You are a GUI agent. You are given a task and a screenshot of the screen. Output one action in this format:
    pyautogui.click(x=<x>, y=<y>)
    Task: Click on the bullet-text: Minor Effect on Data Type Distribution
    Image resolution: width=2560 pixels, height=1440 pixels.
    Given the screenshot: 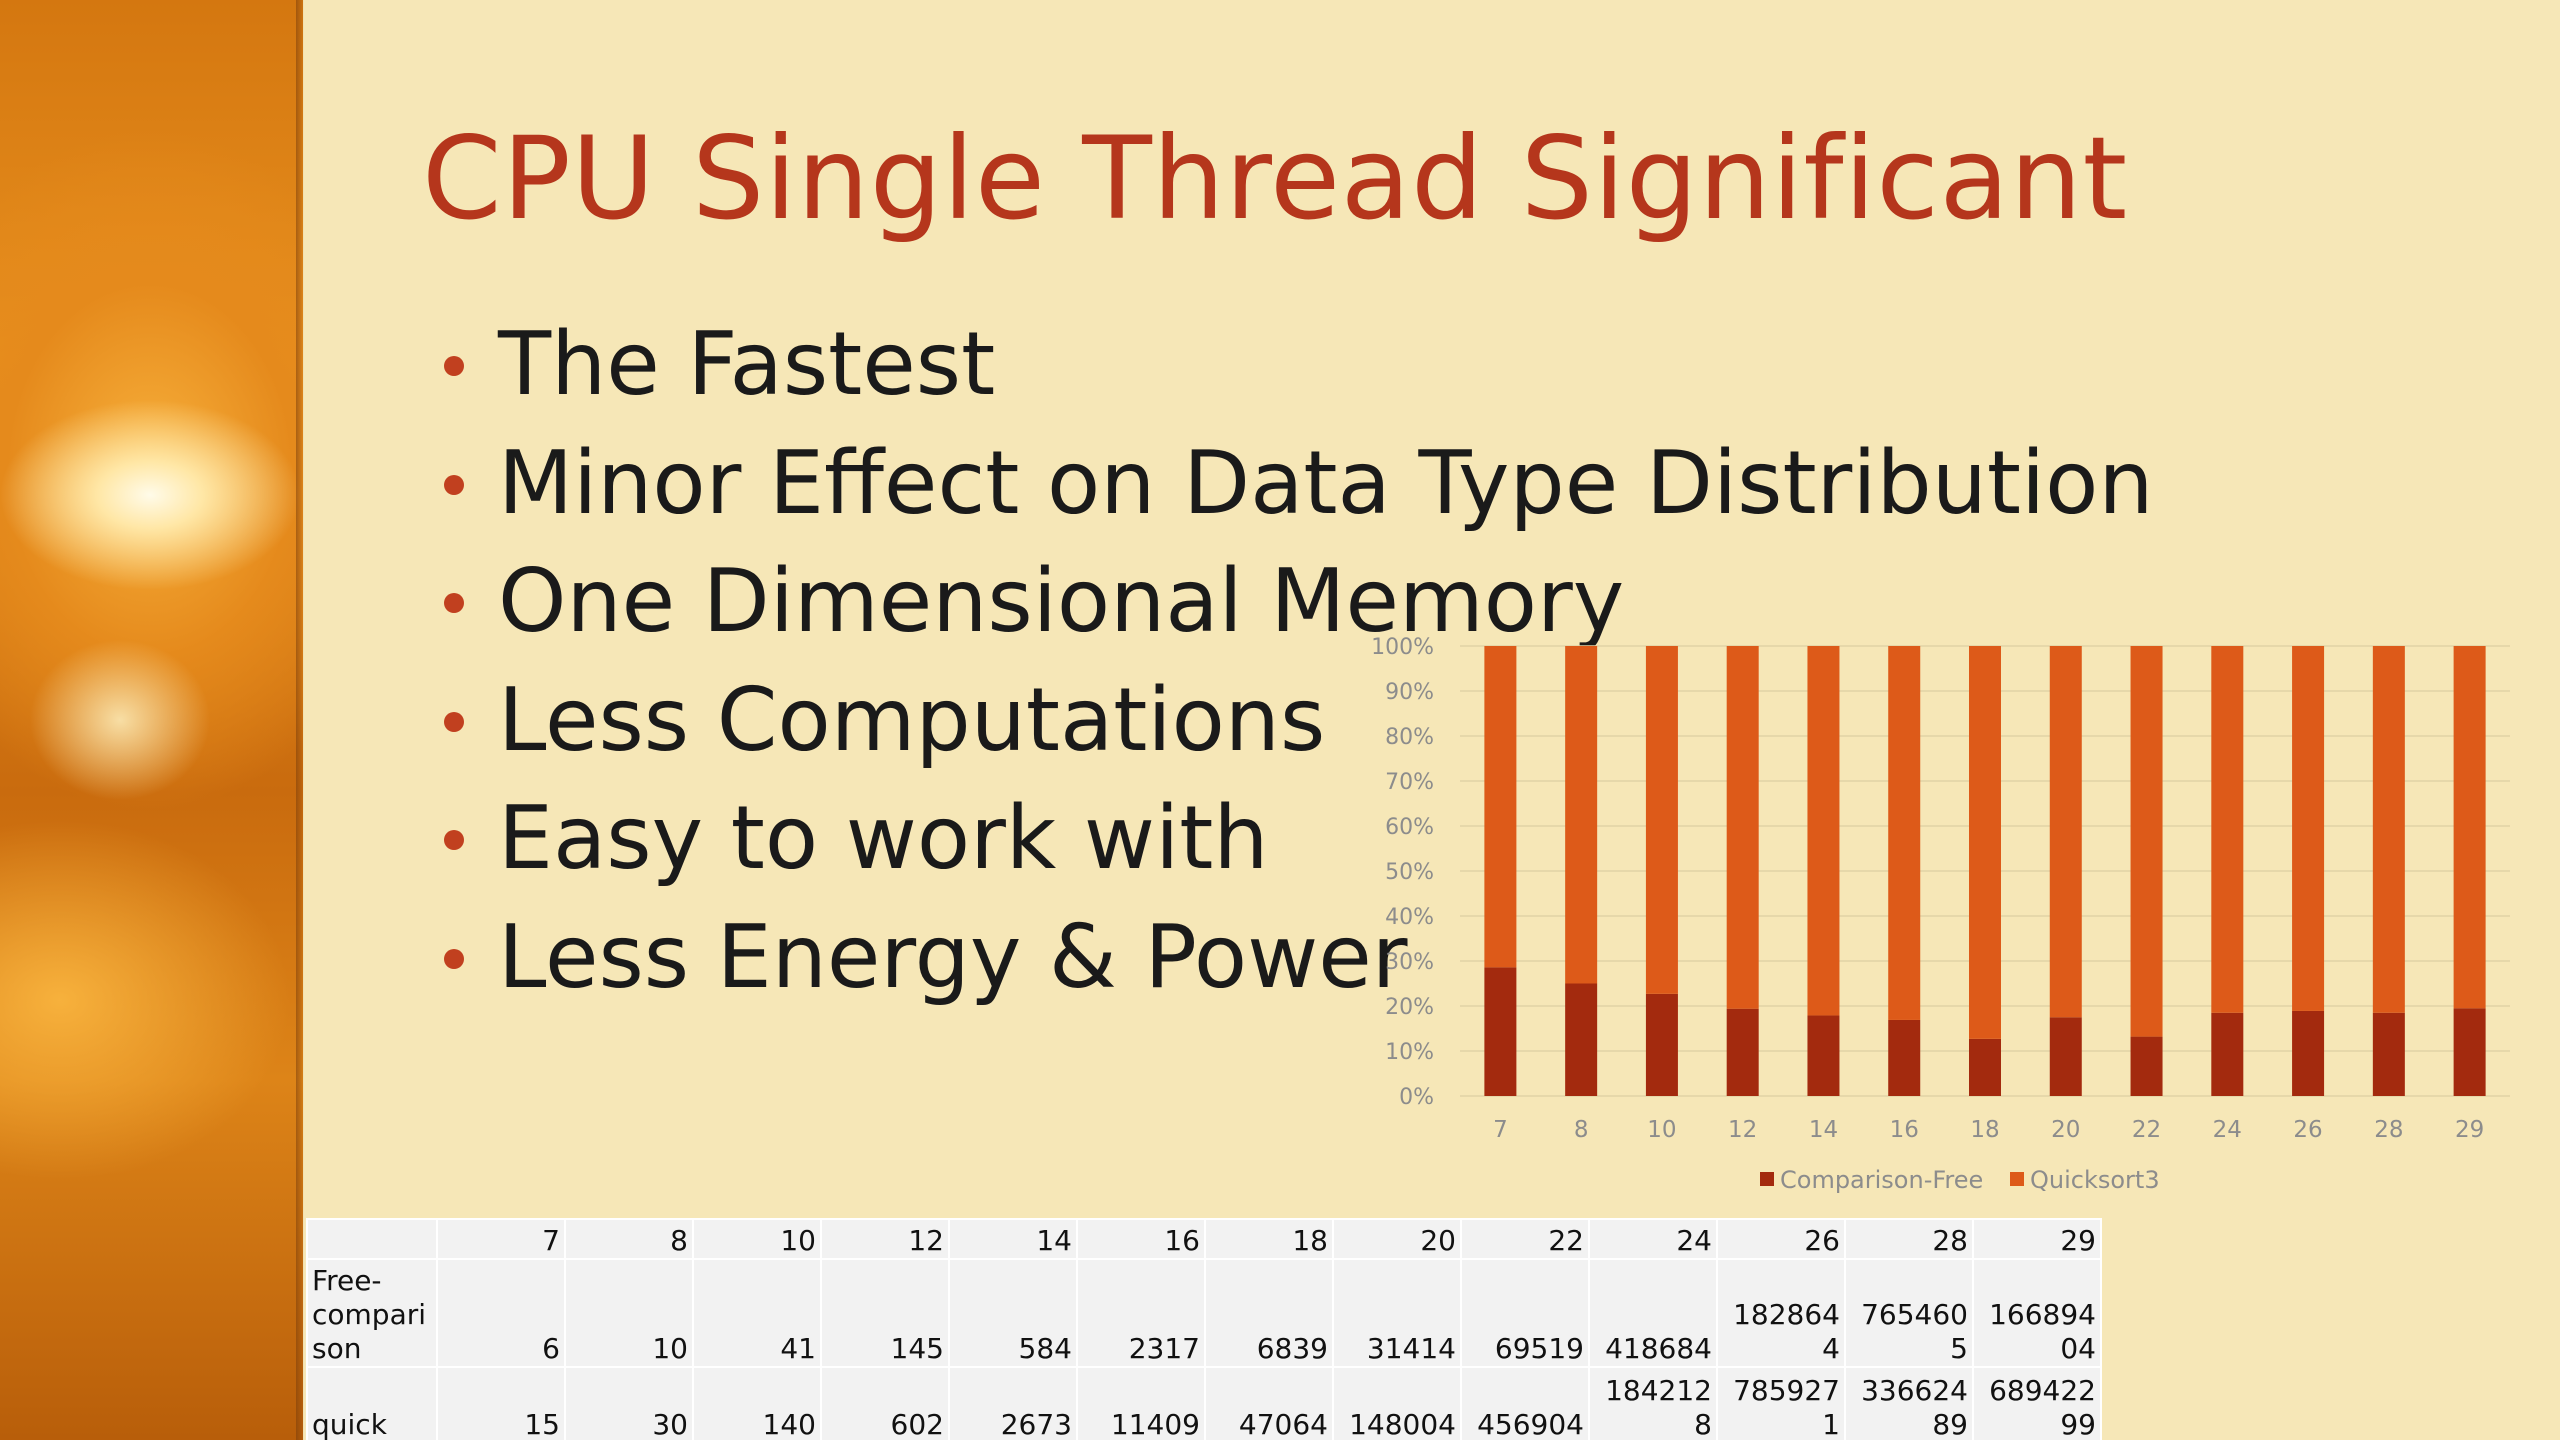 What is the action you would take?
    pyautogui.click(x=1326, y=482)
    